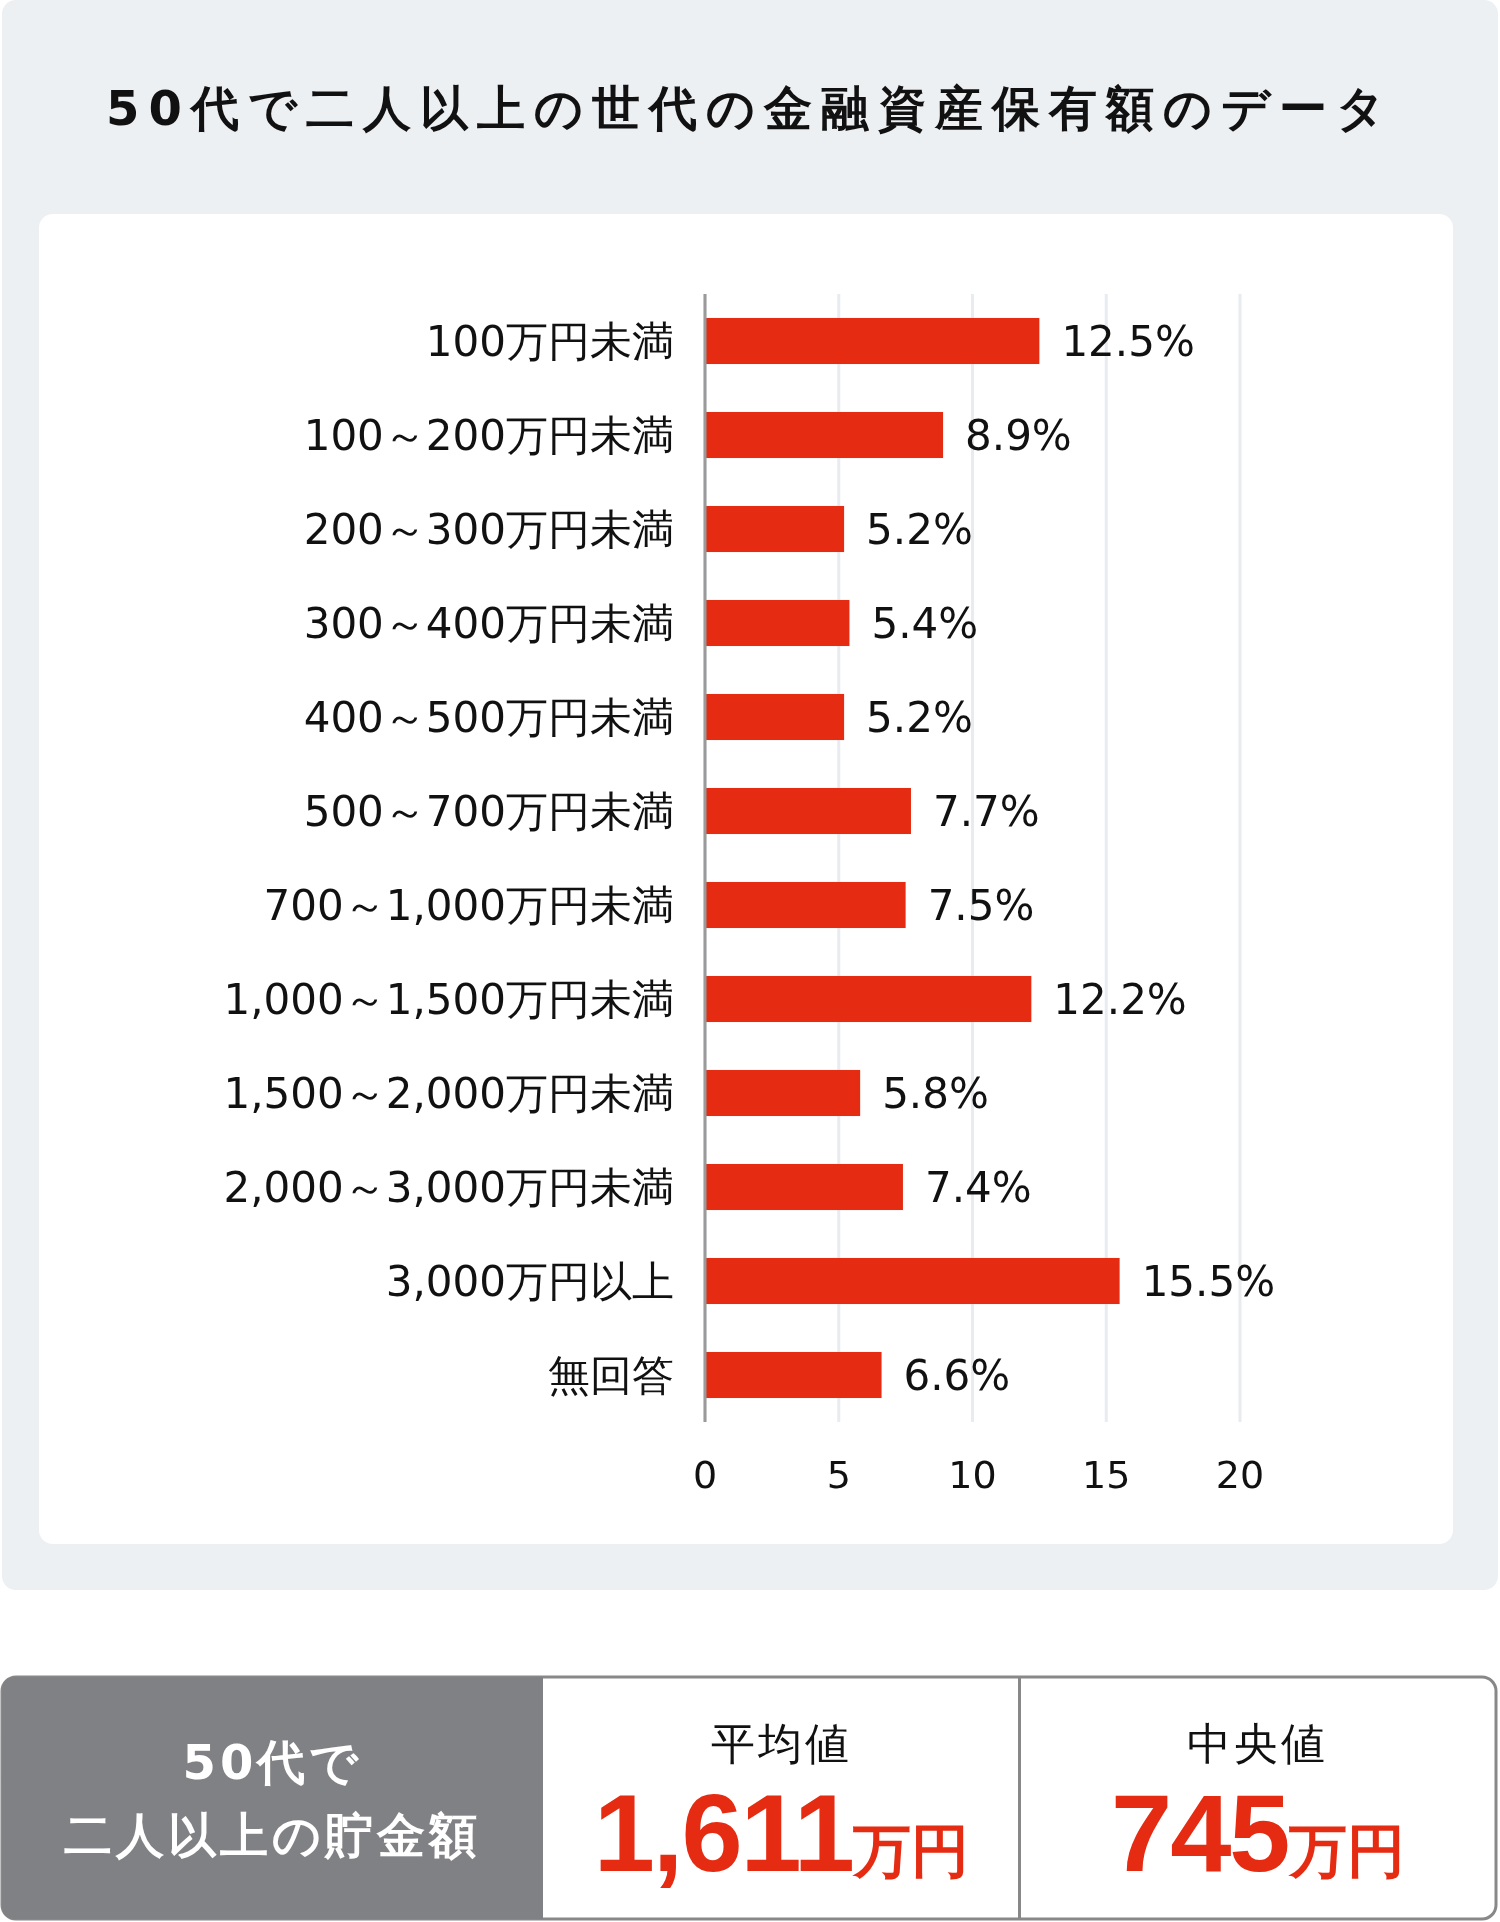  What do you see at coordinates (549, 341) in the screenshot?
I see `y-tick-label: 100万円未満` at bounding box center [549, 341].